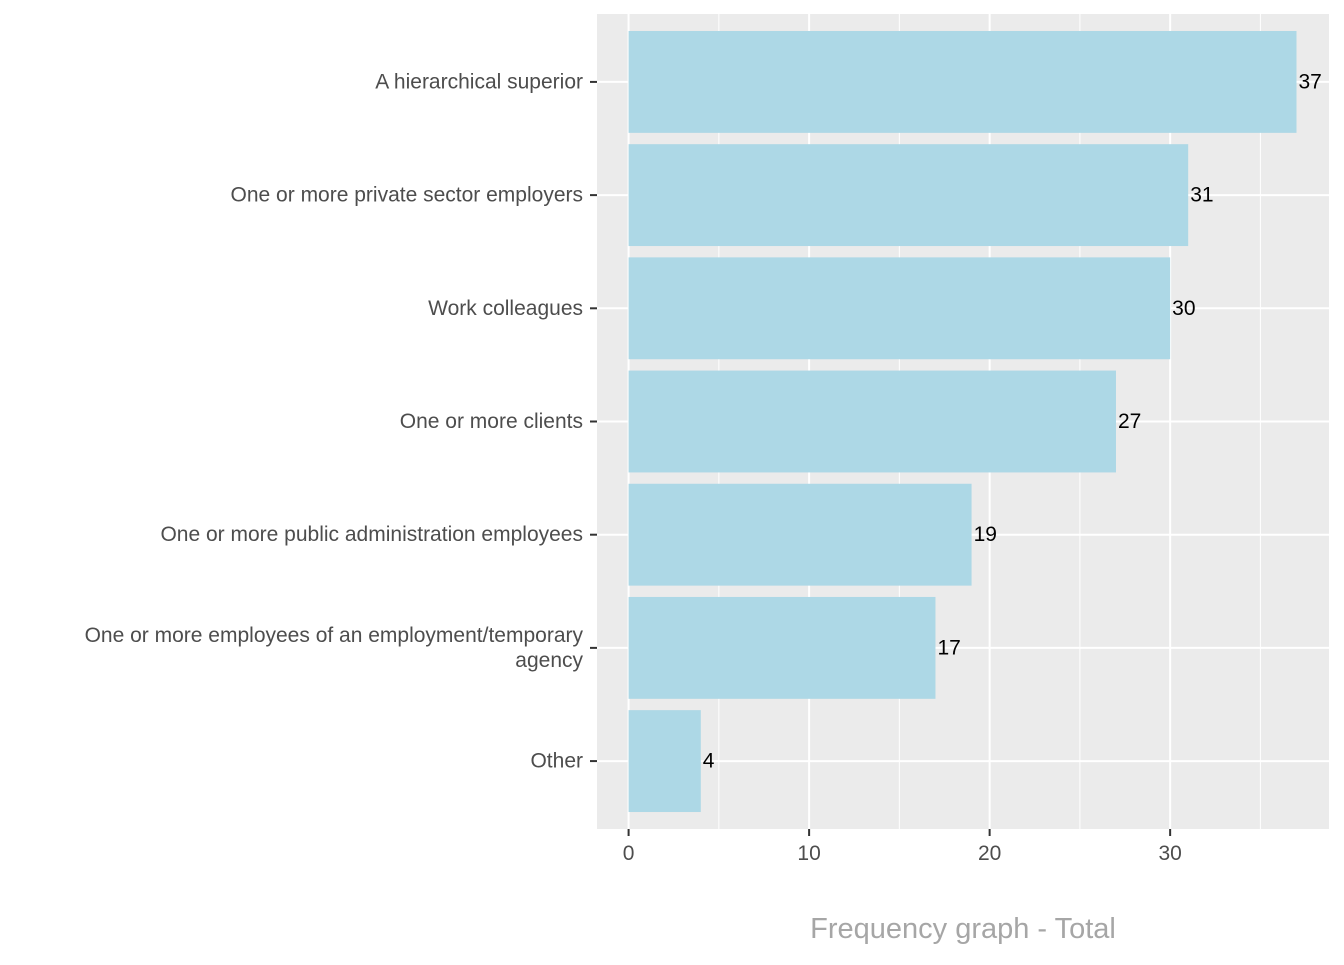  I want to click on bar-data-label: 30, so click(1183, 308).